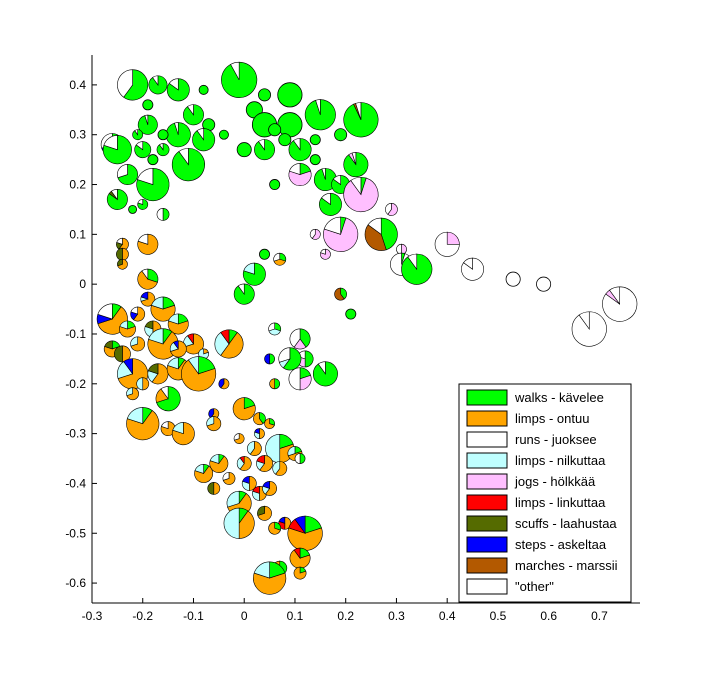 Image resolution: width=706 pixels, height=683 pixels. Describe the element at coordinates (544, 284) in the screenshot. I see `pie-slice-runs` at that location.